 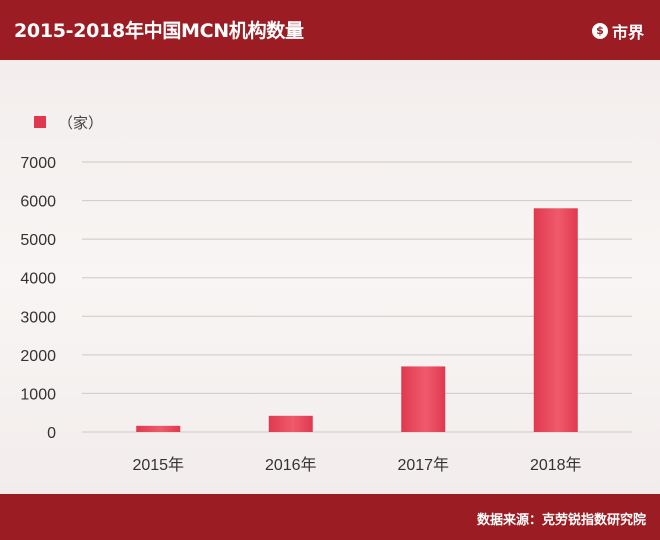 What do you see at coordinates (561, 520) in the screenshot?
I see `data-source: 数据来源：克劳锐指数研究院` at bounding box center [561, 520].